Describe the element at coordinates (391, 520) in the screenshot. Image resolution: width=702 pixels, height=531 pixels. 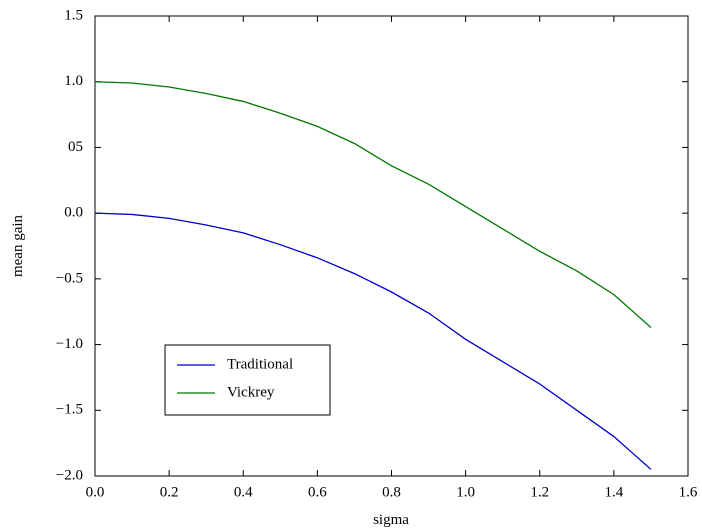
I see `x-axis-label: sigma` at that location.